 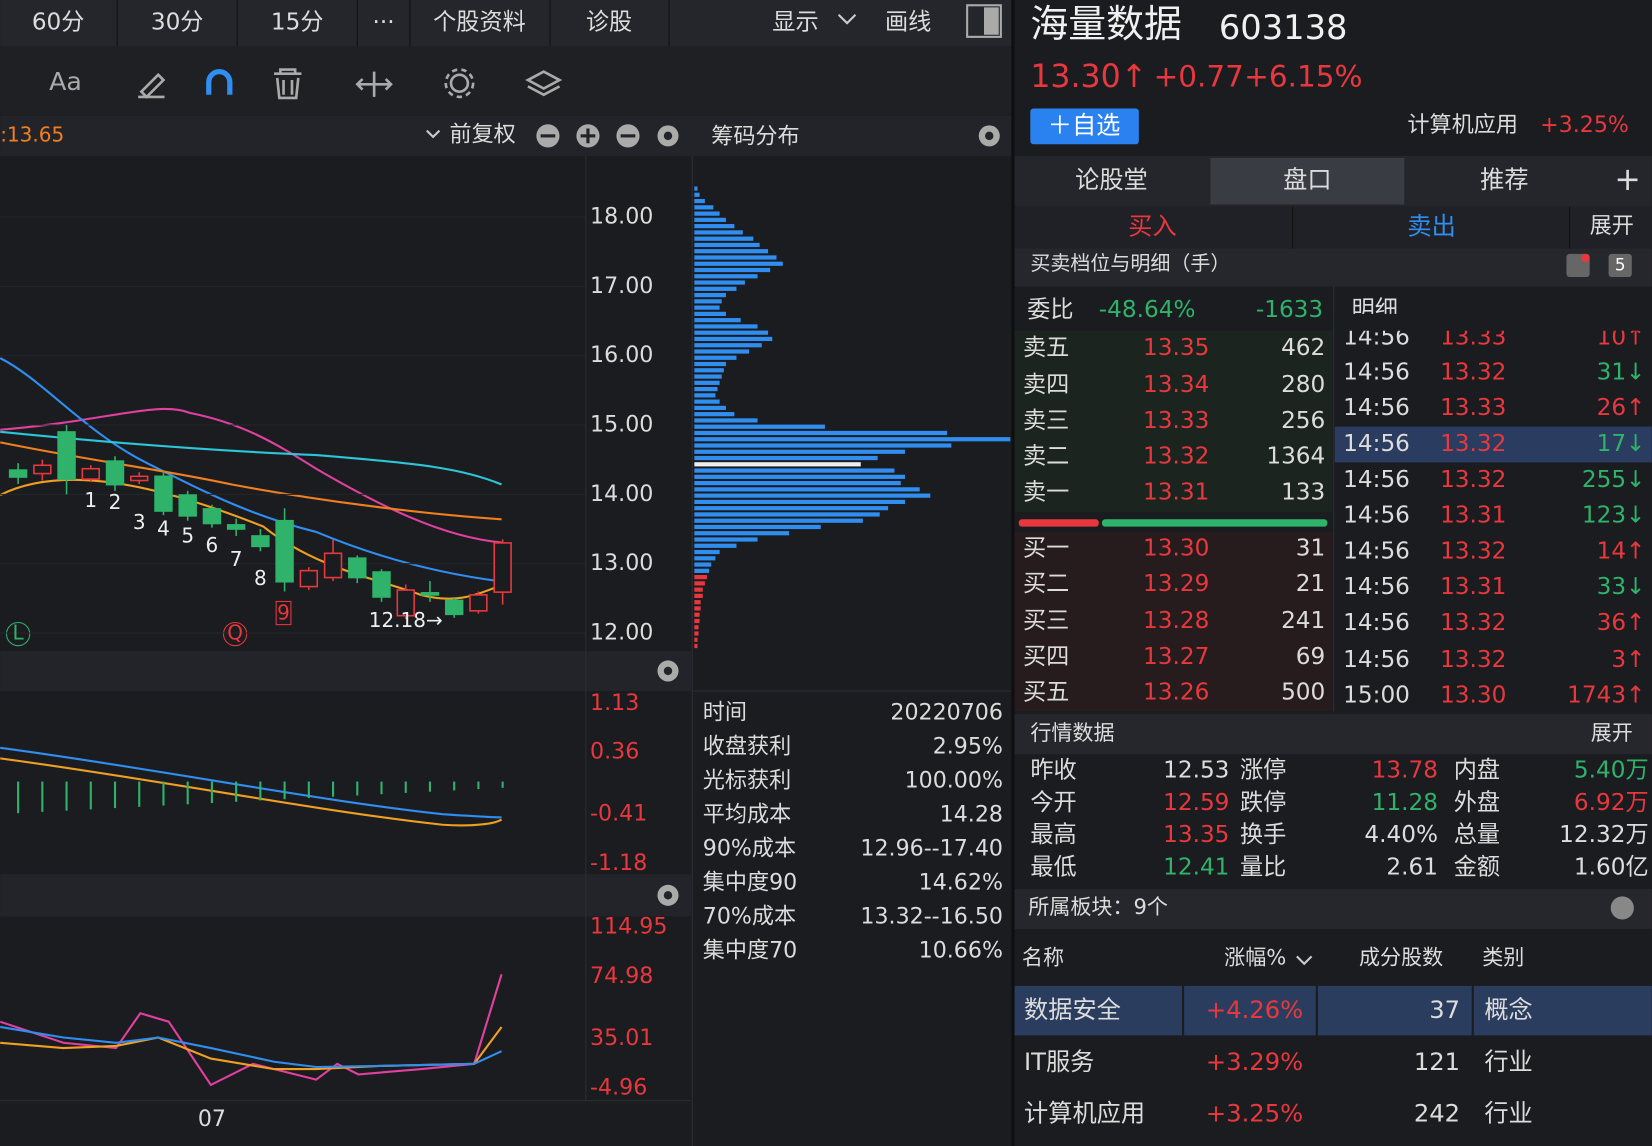 What do you see at coordinates (1176, 692) in the screenshot?
I see `level-price: 13.26` at bounding box center [1176, 692].